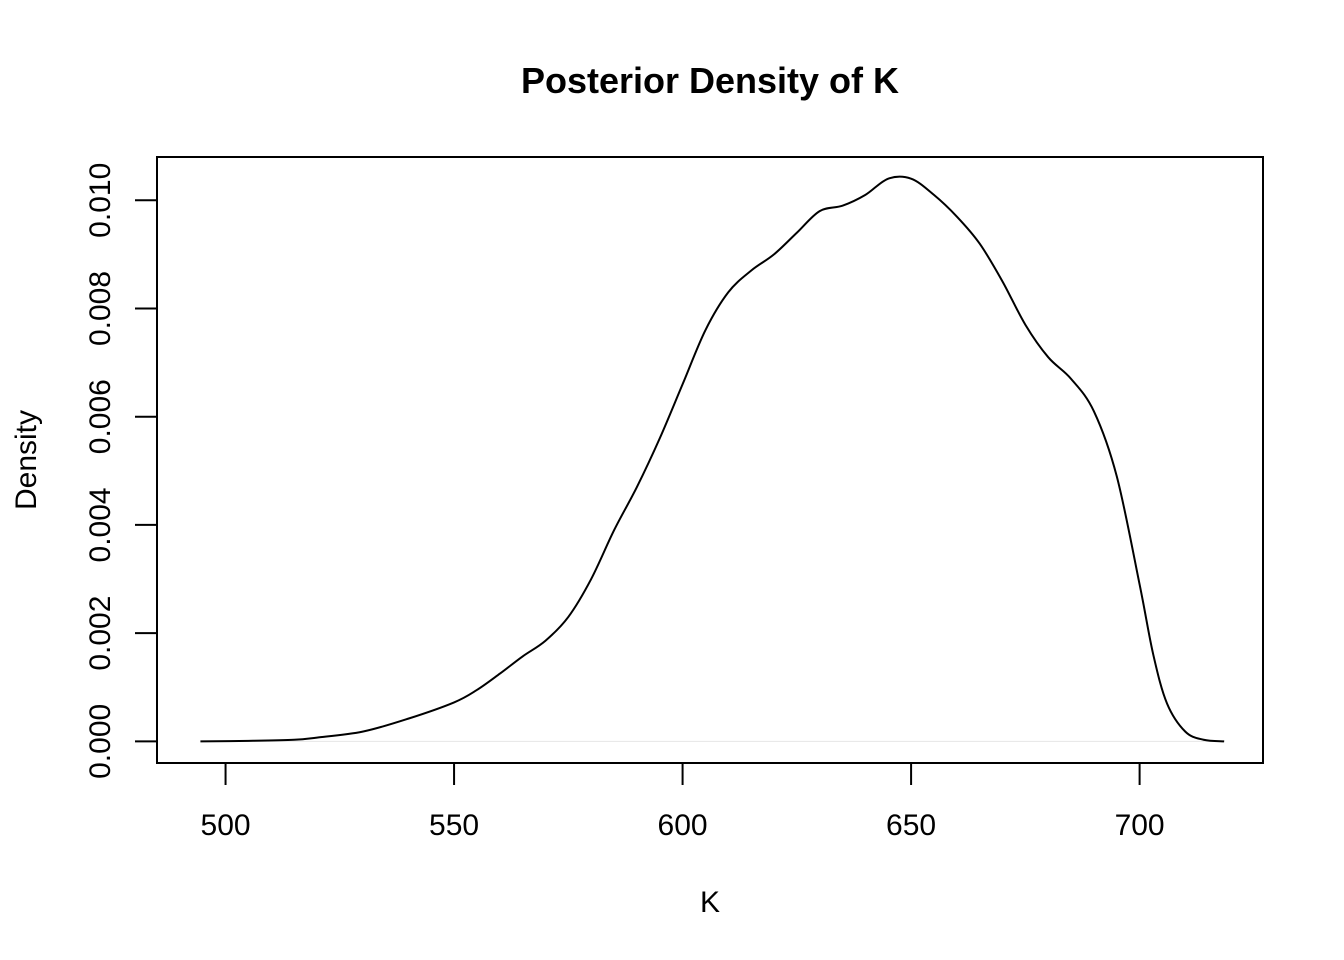 The height and width of the screenshot is (960, 1344). I want to click on y-tick-label: 0.002, so click(100, 633).